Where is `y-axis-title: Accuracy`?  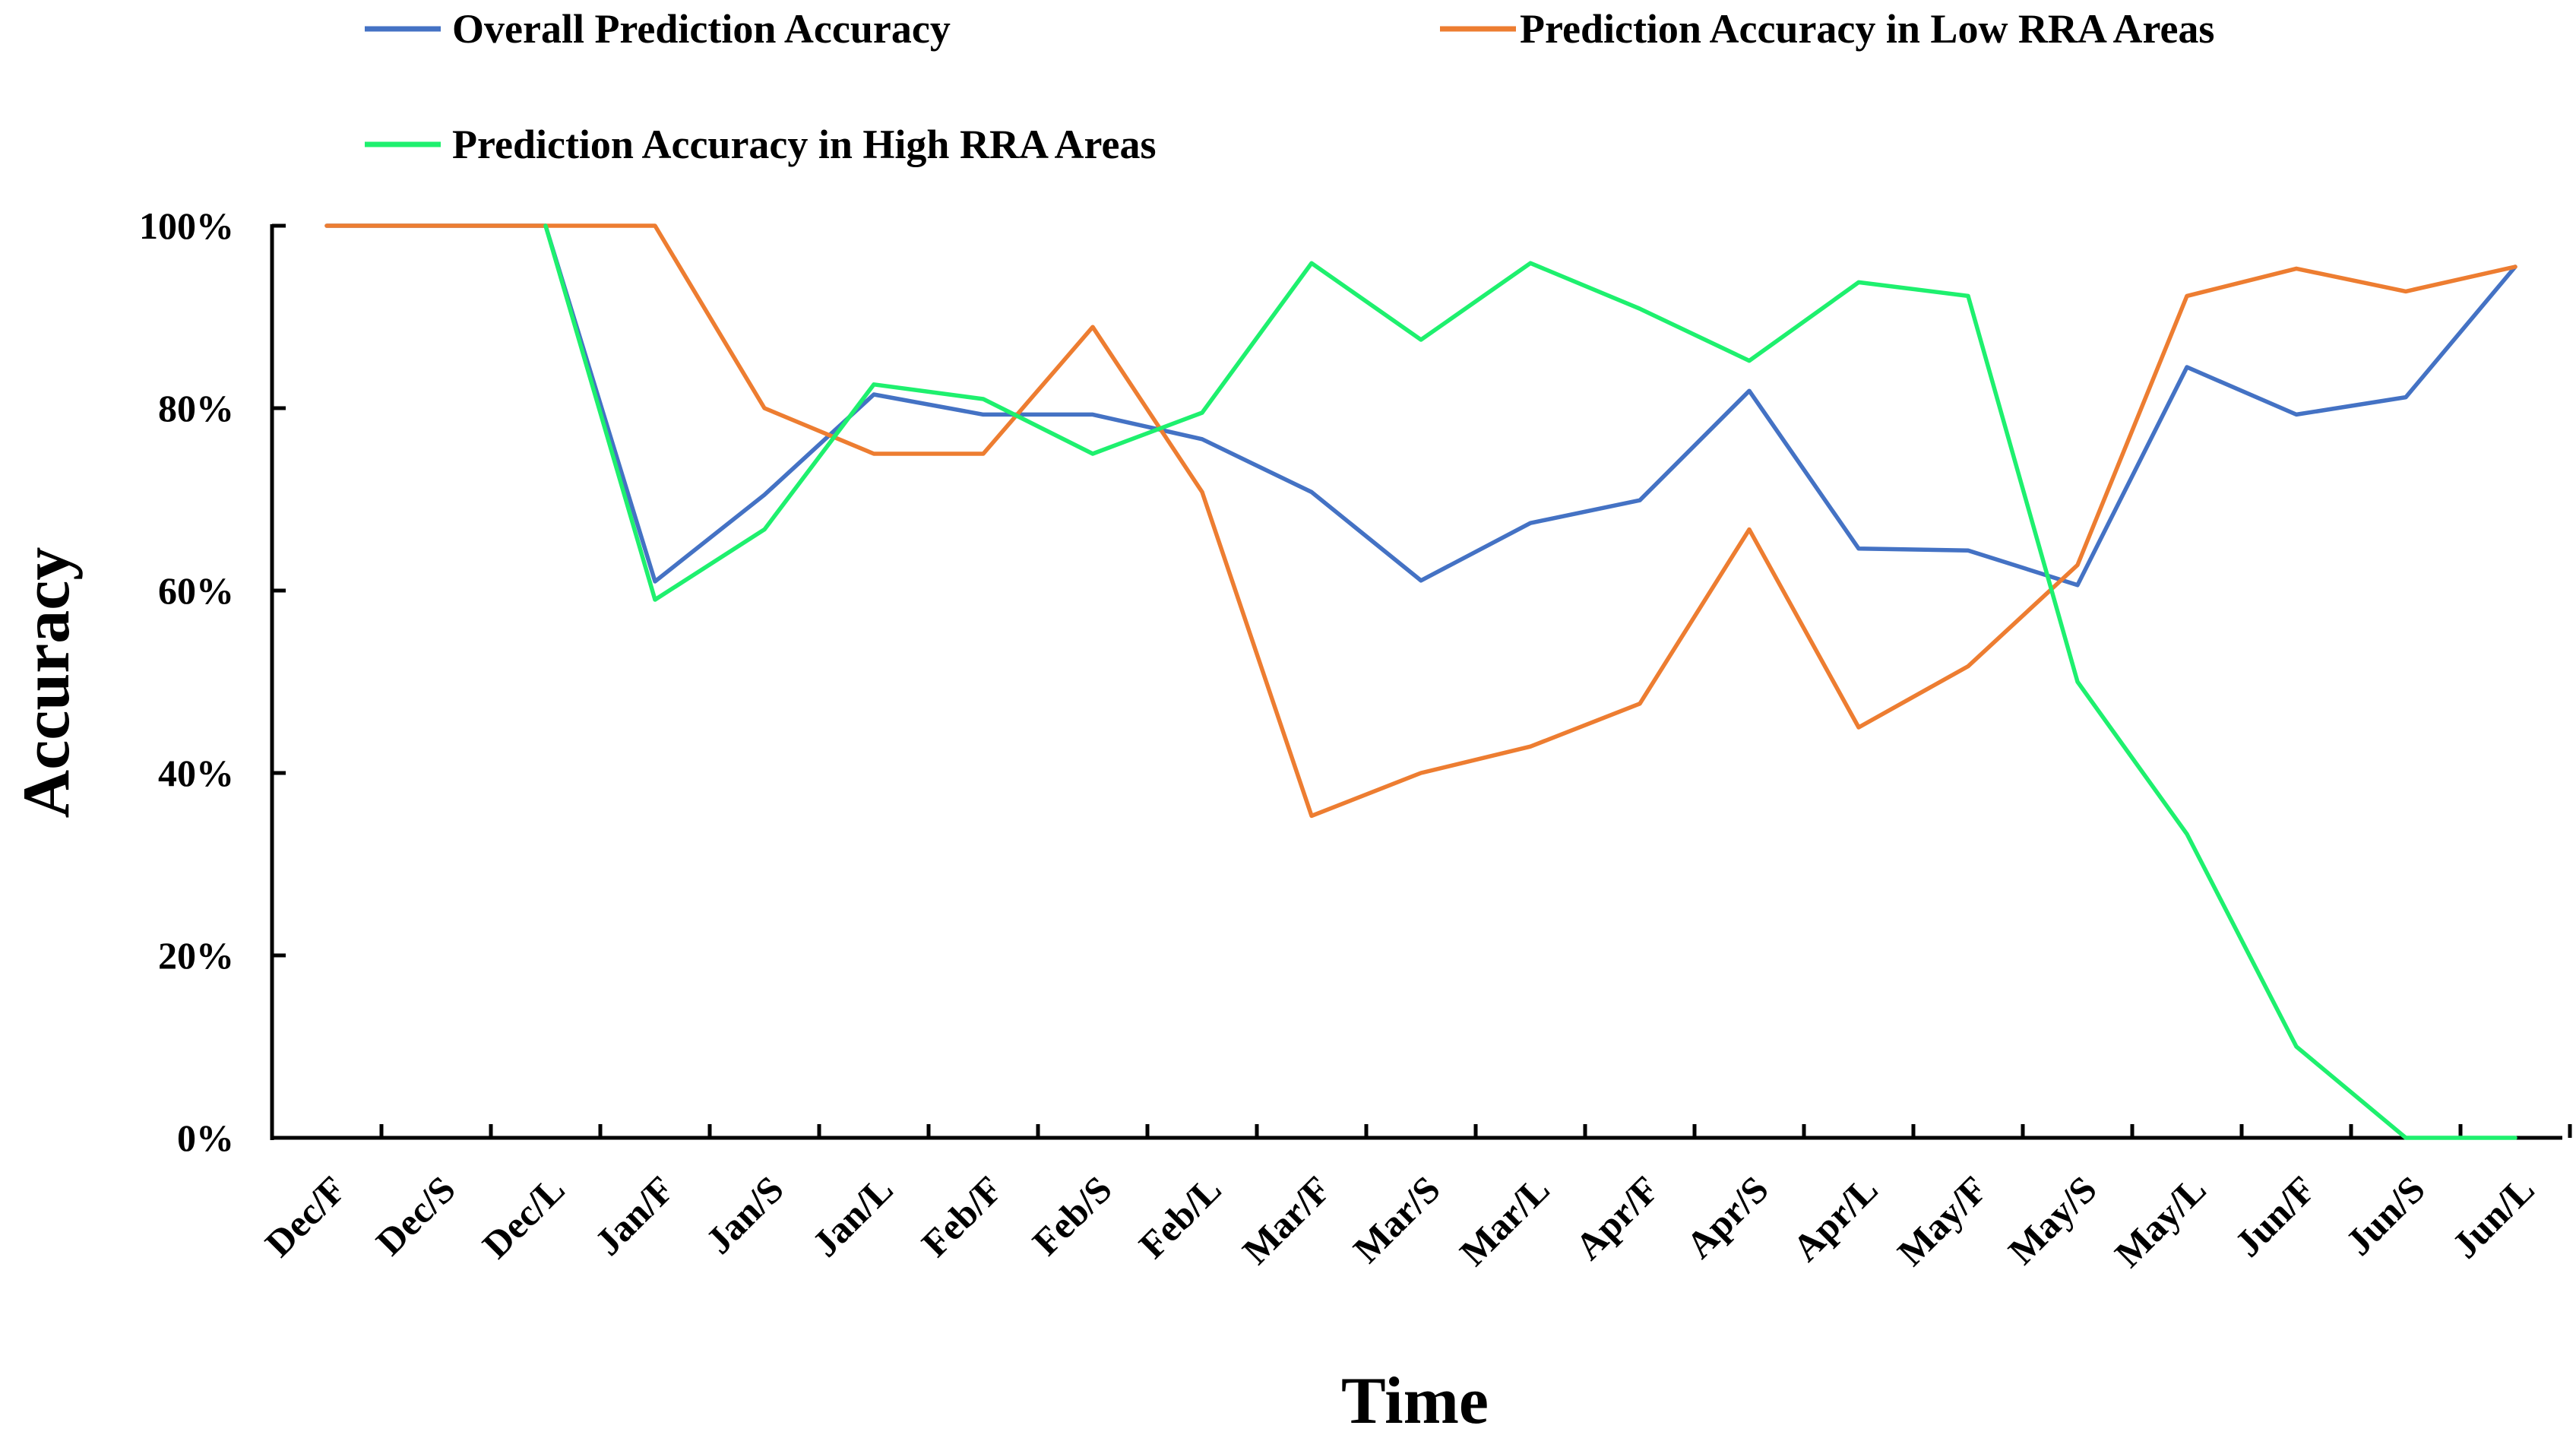 y-axis-title: Accuracy is located at coordinates (47, 683).